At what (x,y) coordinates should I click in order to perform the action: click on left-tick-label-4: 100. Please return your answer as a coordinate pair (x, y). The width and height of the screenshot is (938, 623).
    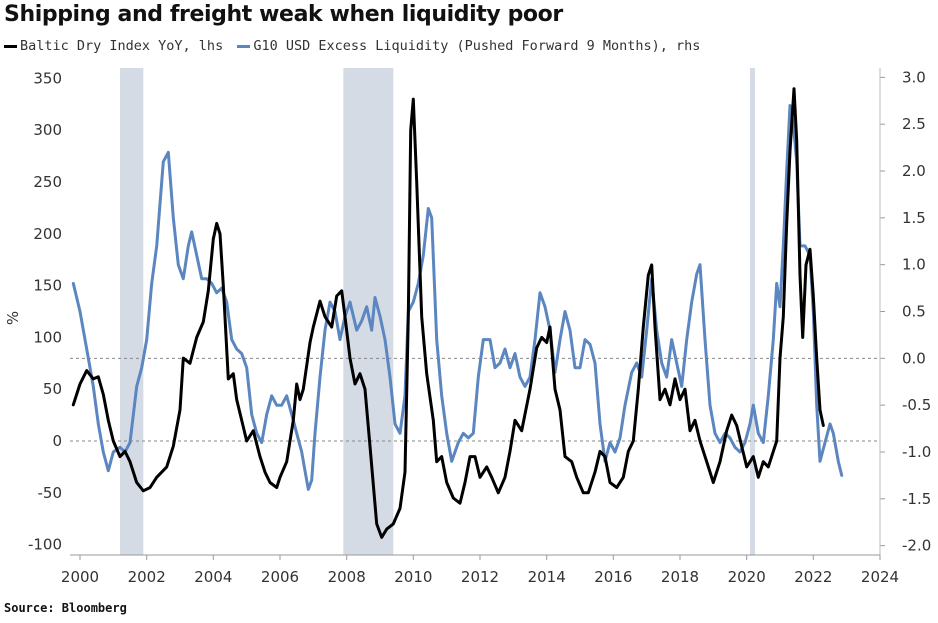
    Looking at the image, I should click on (47, 337).